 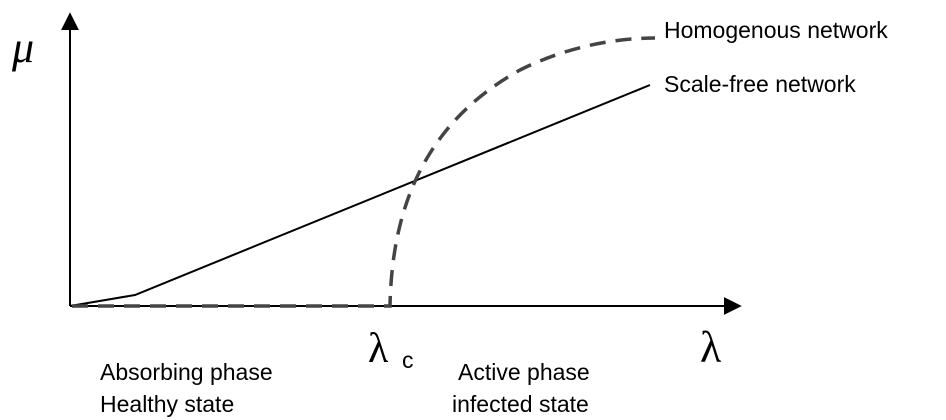 I want to click on critical-subscript: c, so click(x=408, y=360).